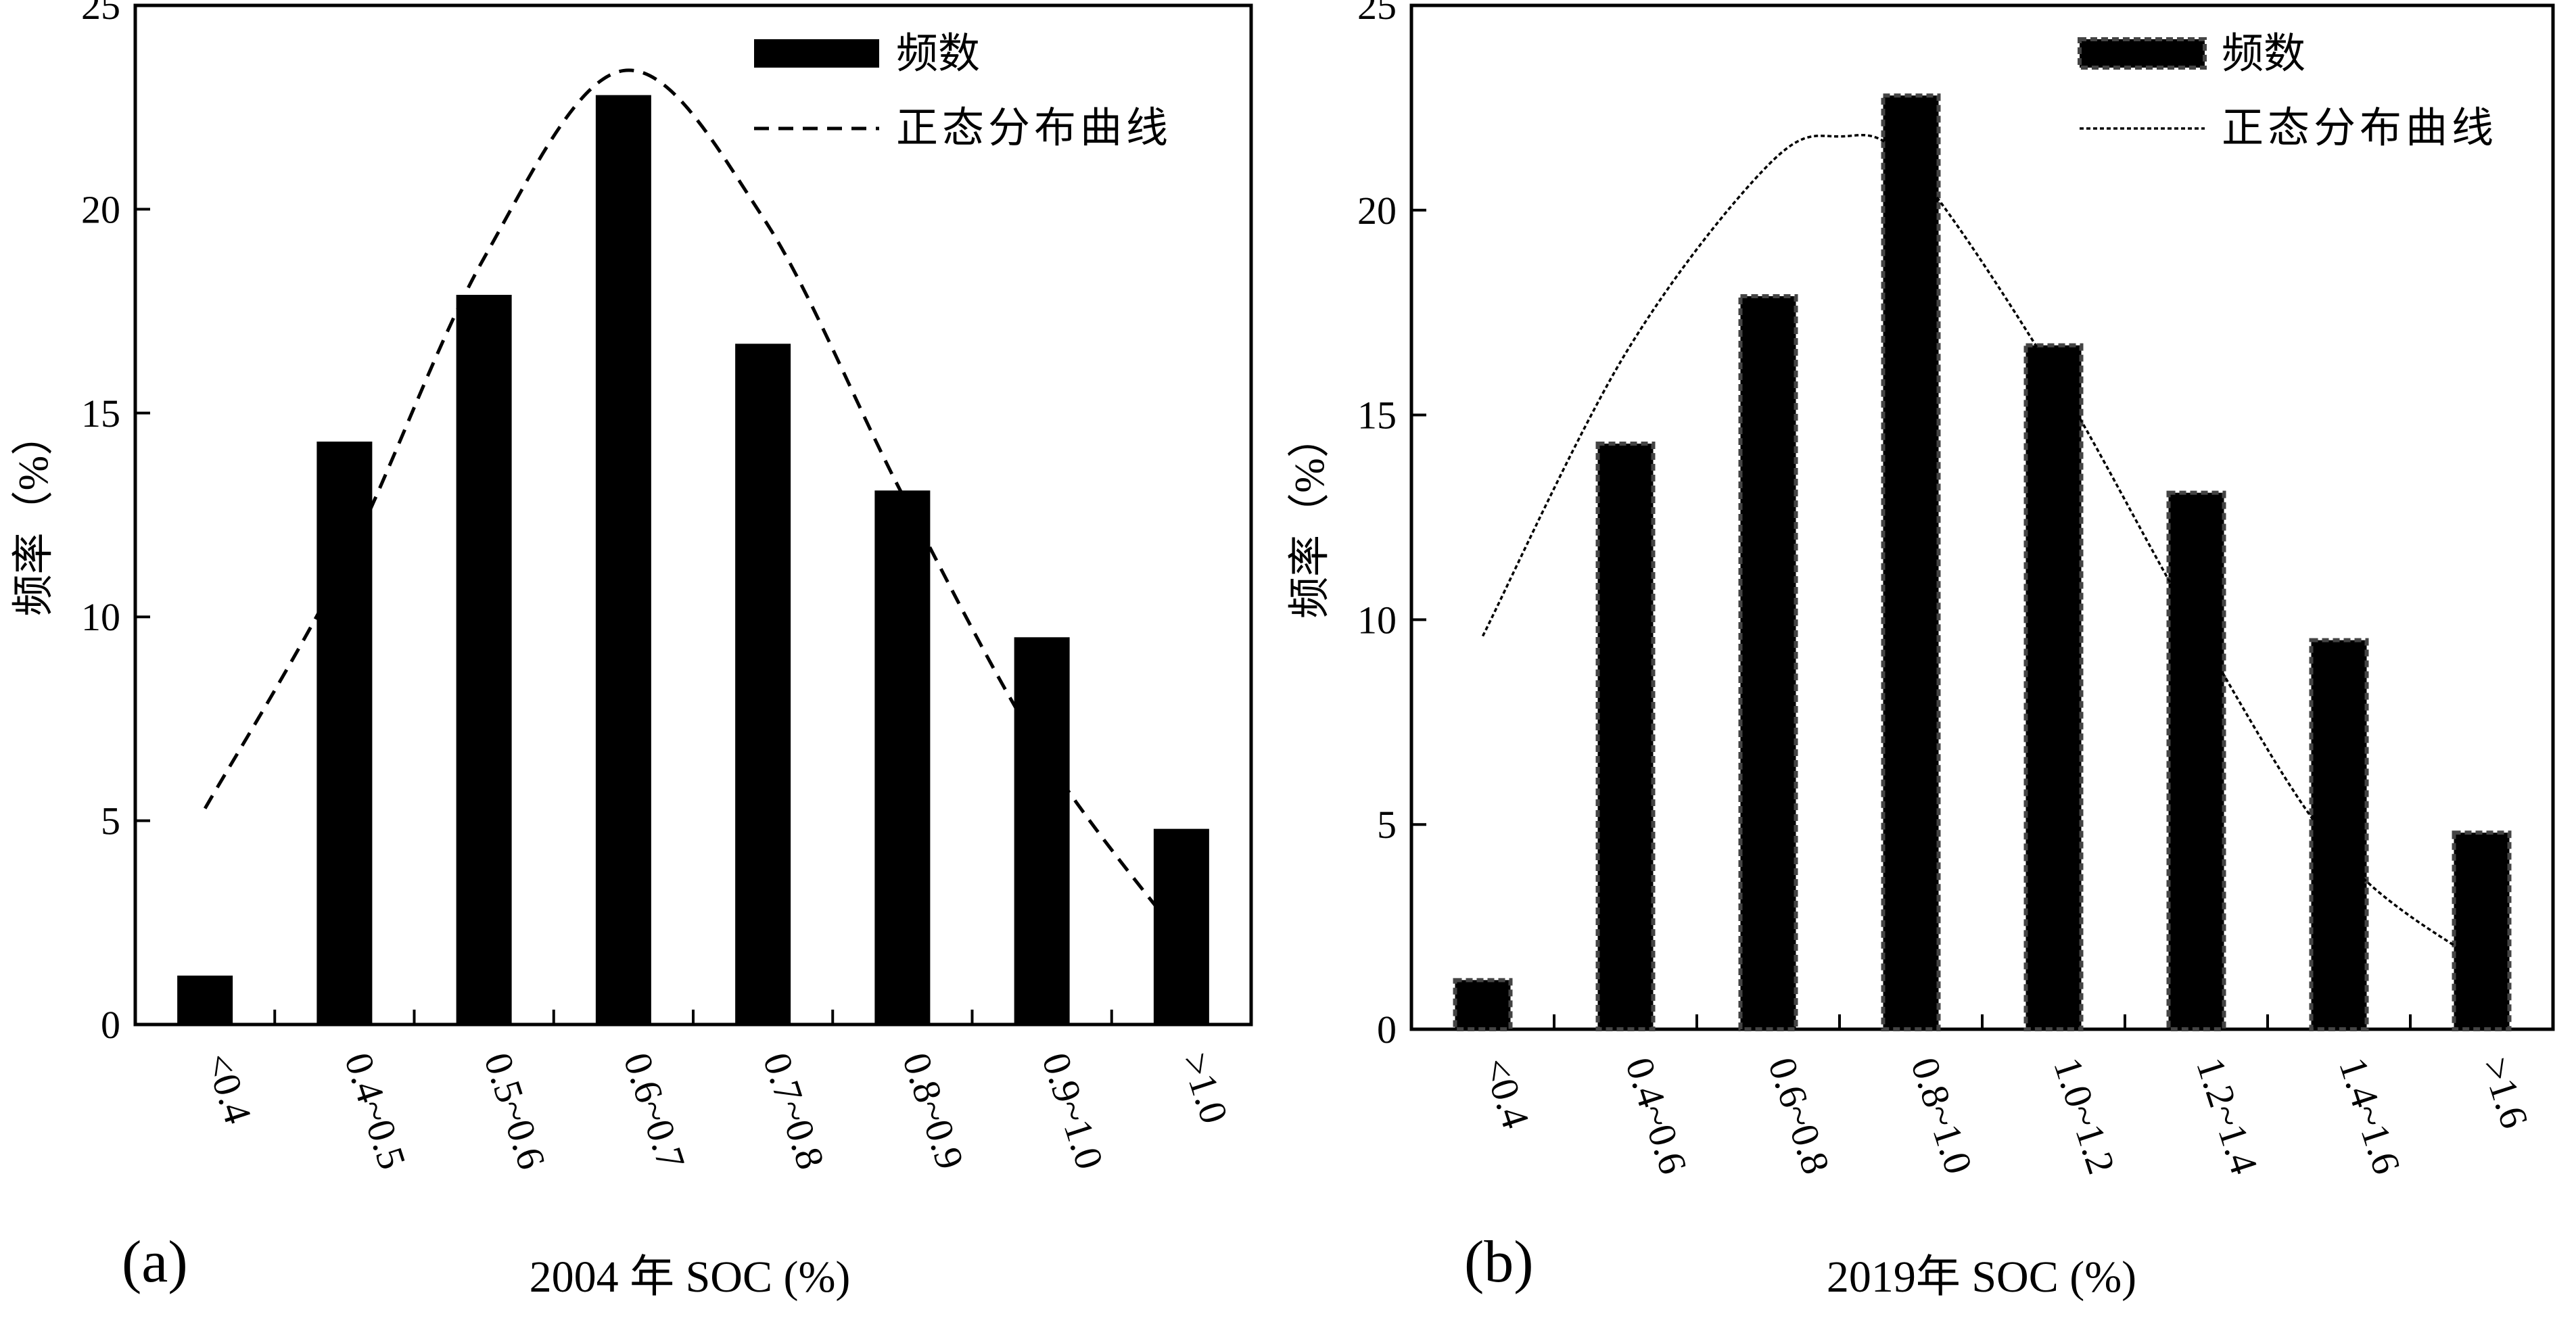 Image resolution: width=2576 pixels, height=1318 pixels. What do you see at coordinates (1799, 1115) in the screenshot?
I see `x-tick-label: 0.6~0.8` at bounding box center [1799, 1115].